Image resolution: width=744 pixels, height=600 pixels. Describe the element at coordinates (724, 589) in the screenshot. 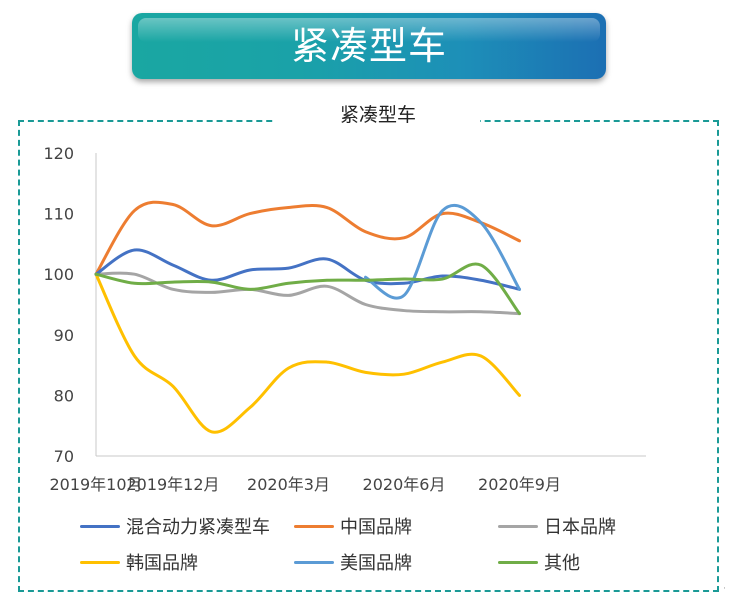

I see `corner-mark: ·` at that location.